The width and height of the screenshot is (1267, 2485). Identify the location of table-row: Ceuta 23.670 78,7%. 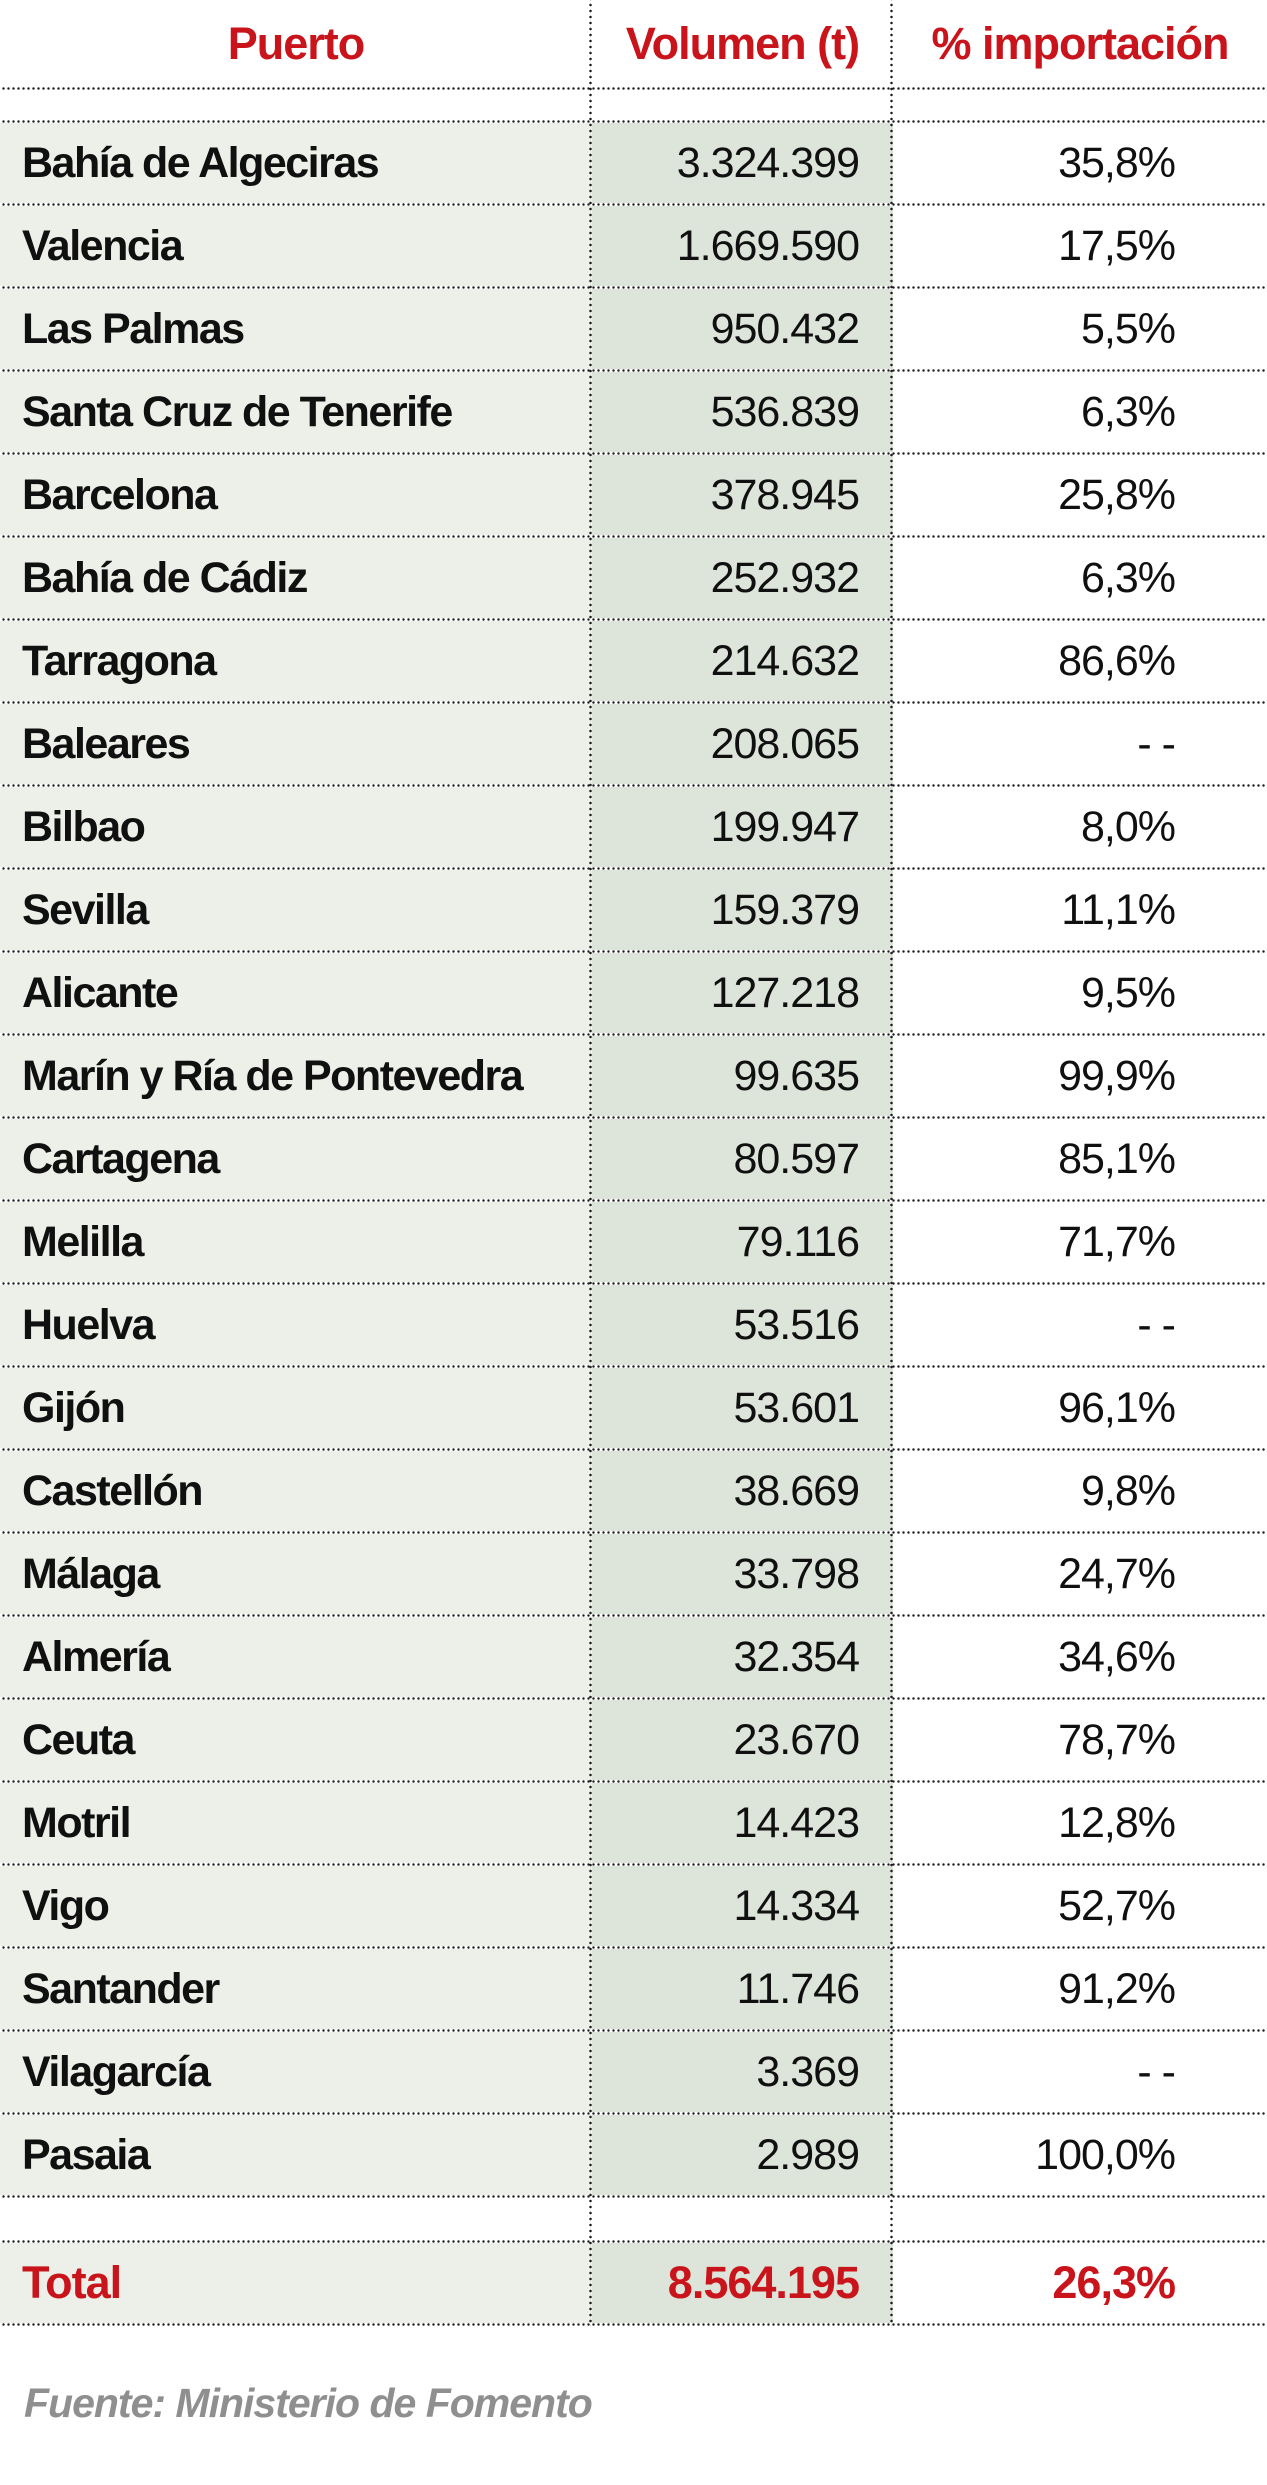
(633, 1740).